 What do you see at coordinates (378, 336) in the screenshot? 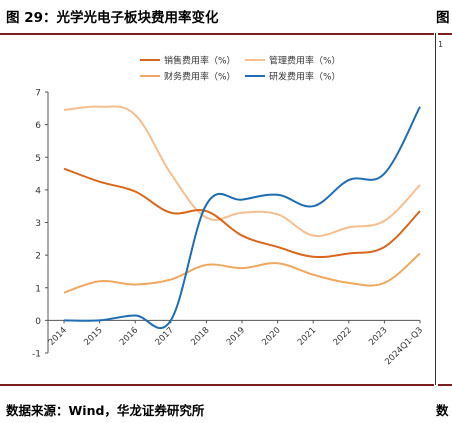
I see `x-tick-label: 2023` at bounding box center [378, 336].